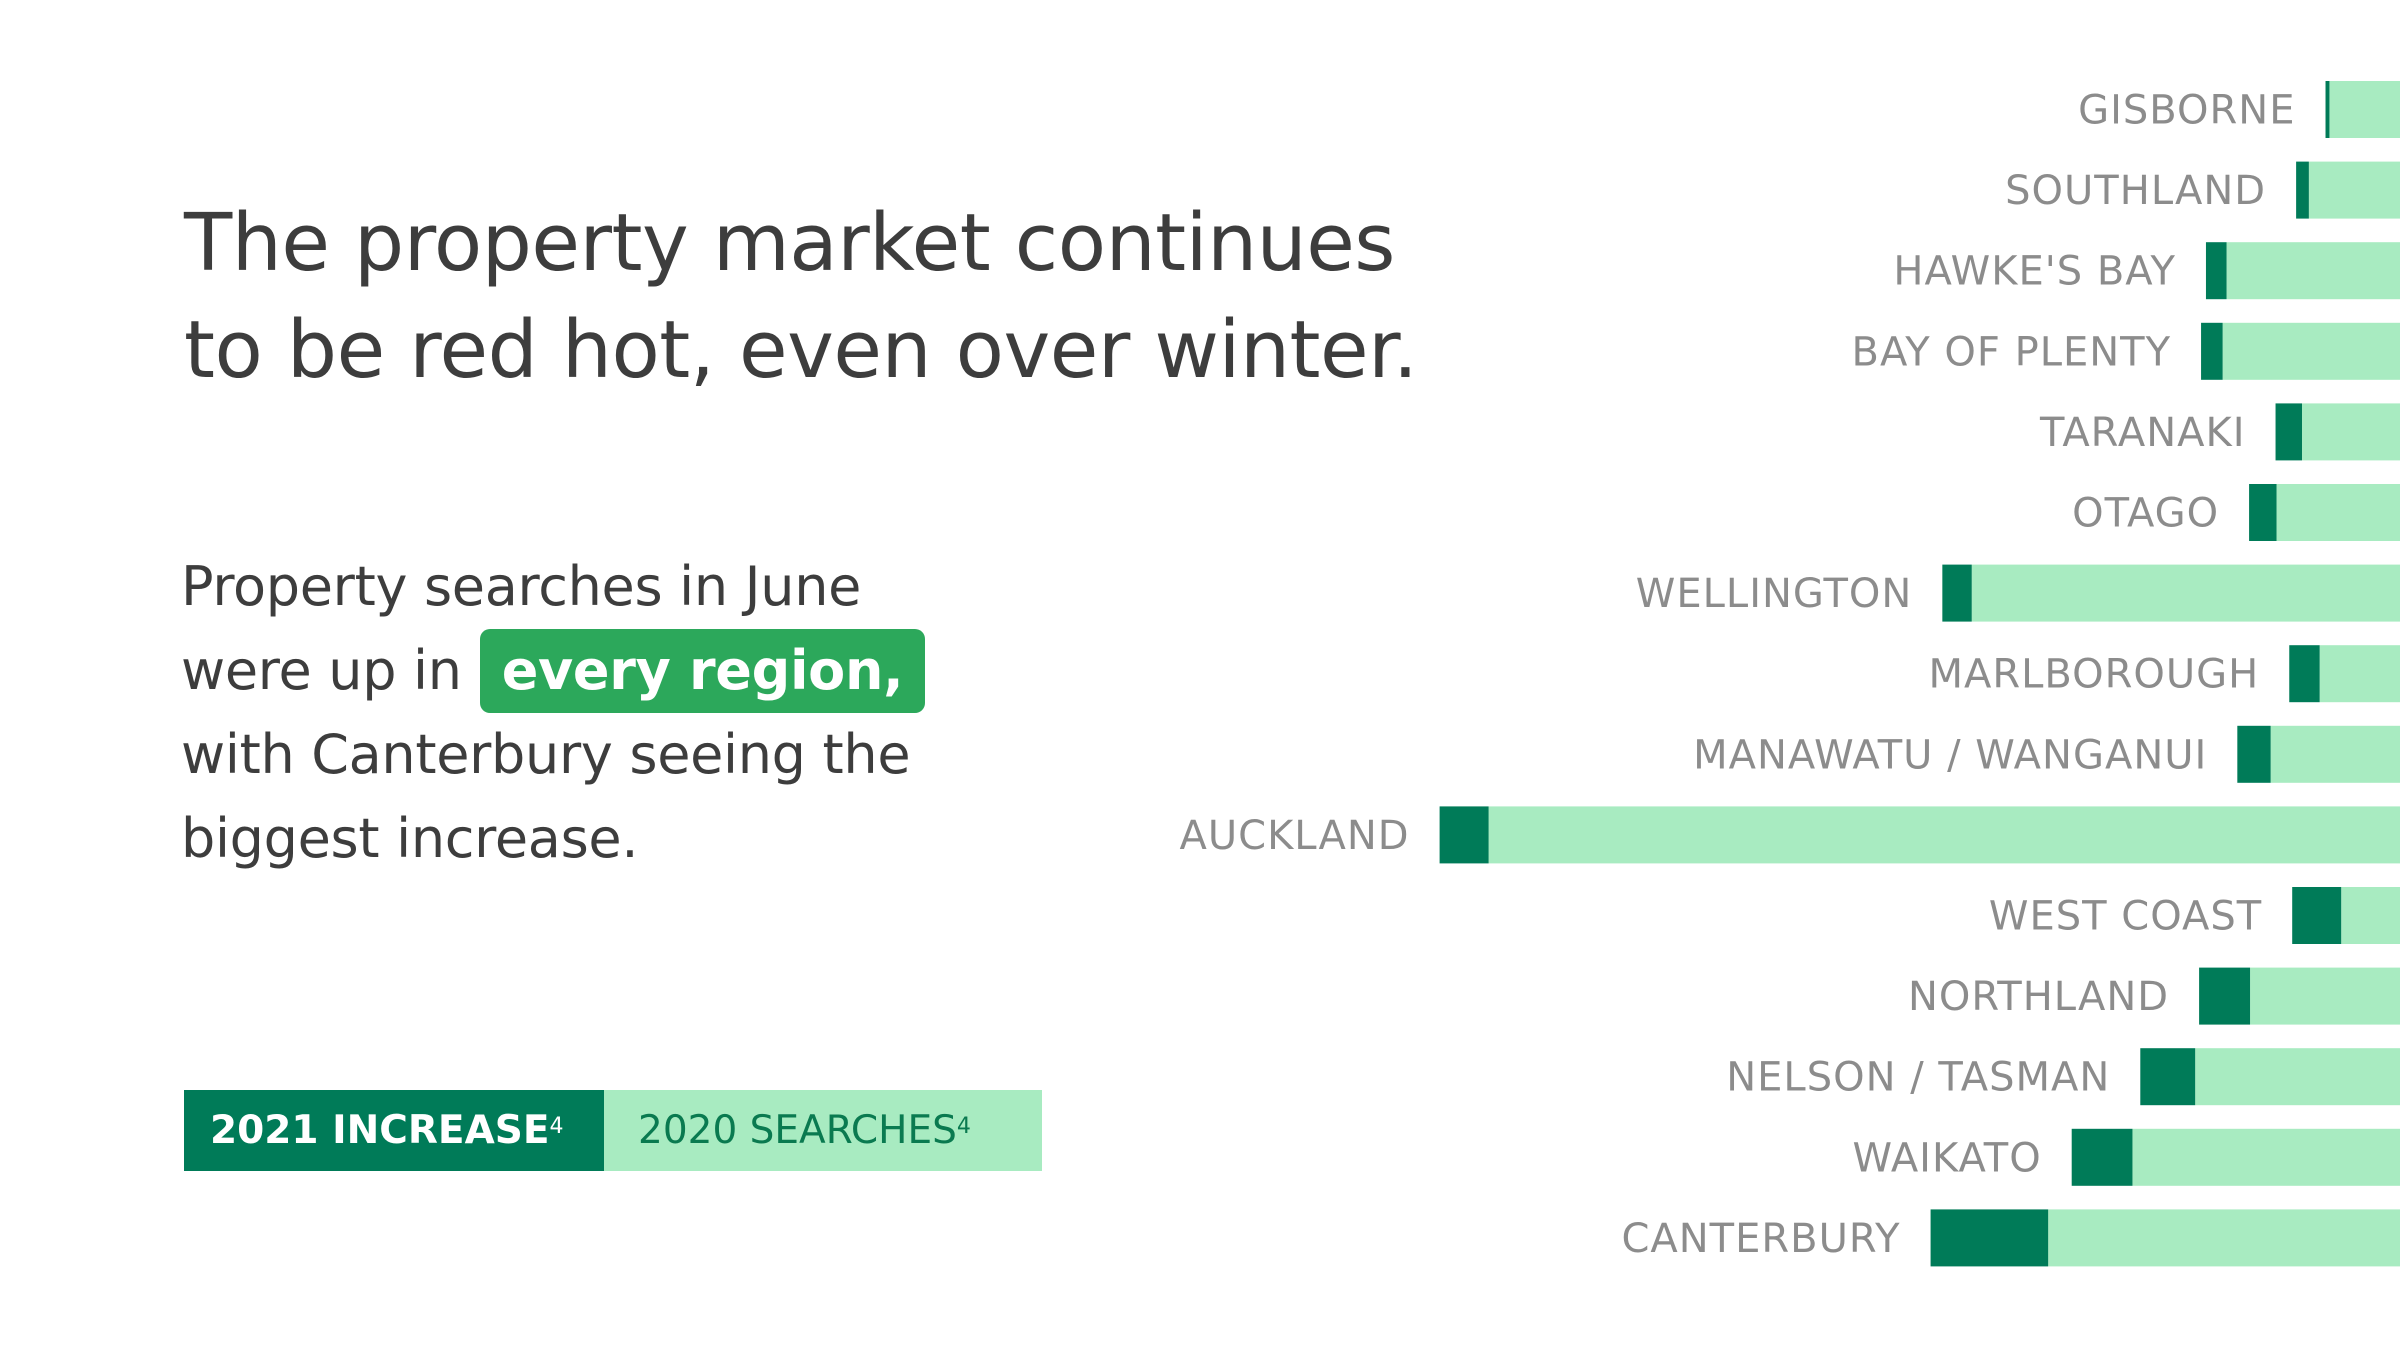  I want to click on legend-increase-label: 2021 INCREASE, so click(380, 1130).